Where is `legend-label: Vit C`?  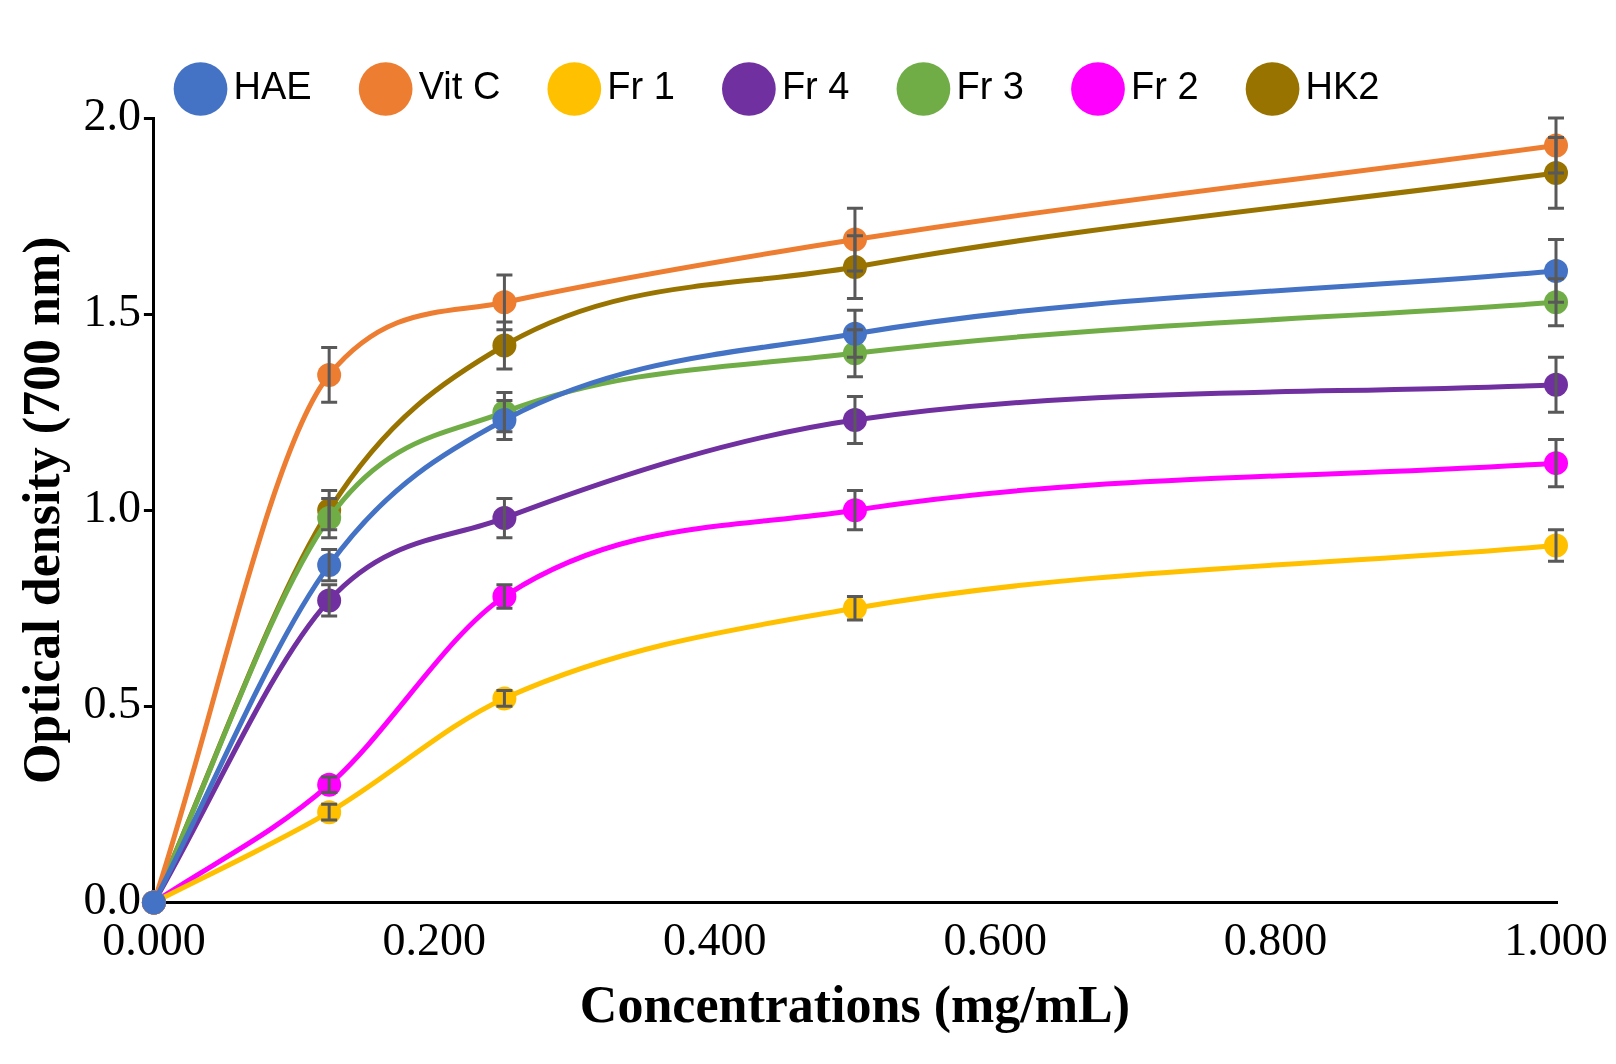 legend-label: Vit C is located at coordinates (459, 86).